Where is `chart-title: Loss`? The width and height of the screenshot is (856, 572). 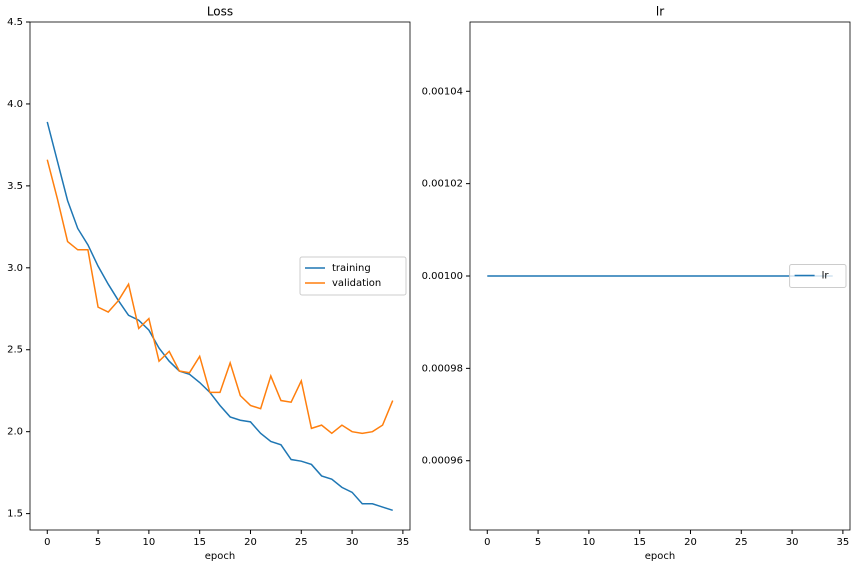 chart-title: Loss is located at coordinates (220, 12).